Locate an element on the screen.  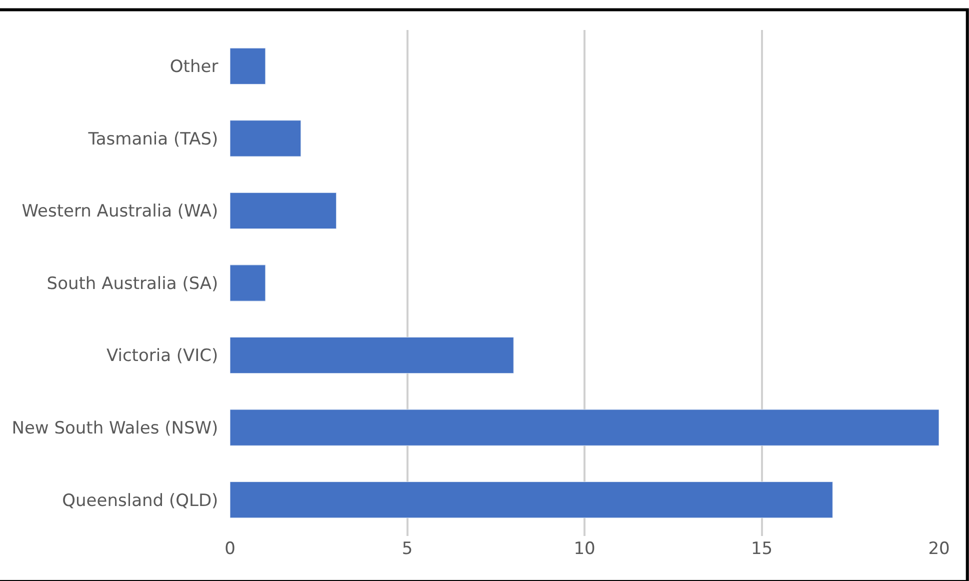
y-tick-label: Victoria (VIC) is located at coordinates (167, 356).